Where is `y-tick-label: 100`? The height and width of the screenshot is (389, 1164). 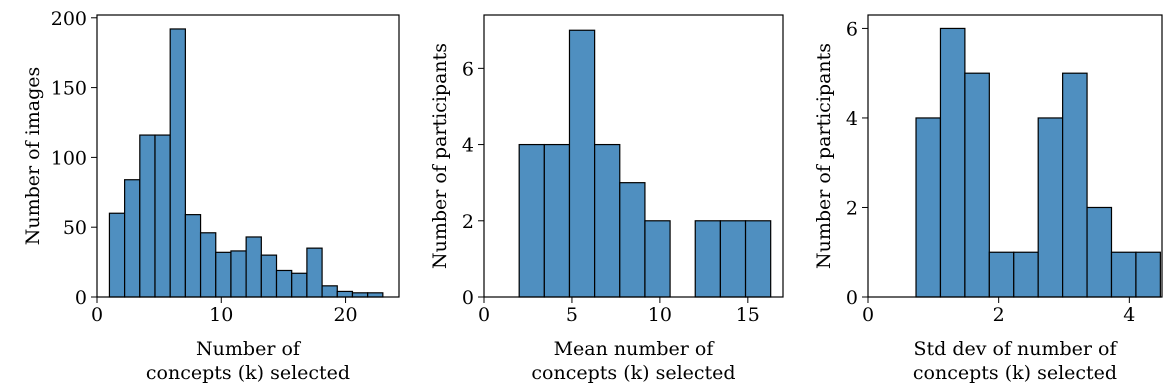 y-tick-label: 100 is located at coordinates (69, 158).